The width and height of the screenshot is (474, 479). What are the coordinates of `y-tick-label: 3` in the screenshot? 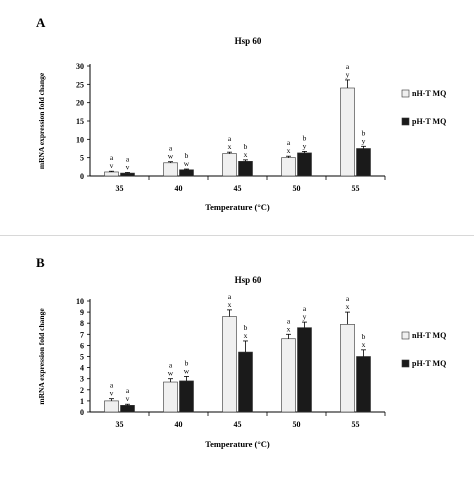 It's located at (82, 379).